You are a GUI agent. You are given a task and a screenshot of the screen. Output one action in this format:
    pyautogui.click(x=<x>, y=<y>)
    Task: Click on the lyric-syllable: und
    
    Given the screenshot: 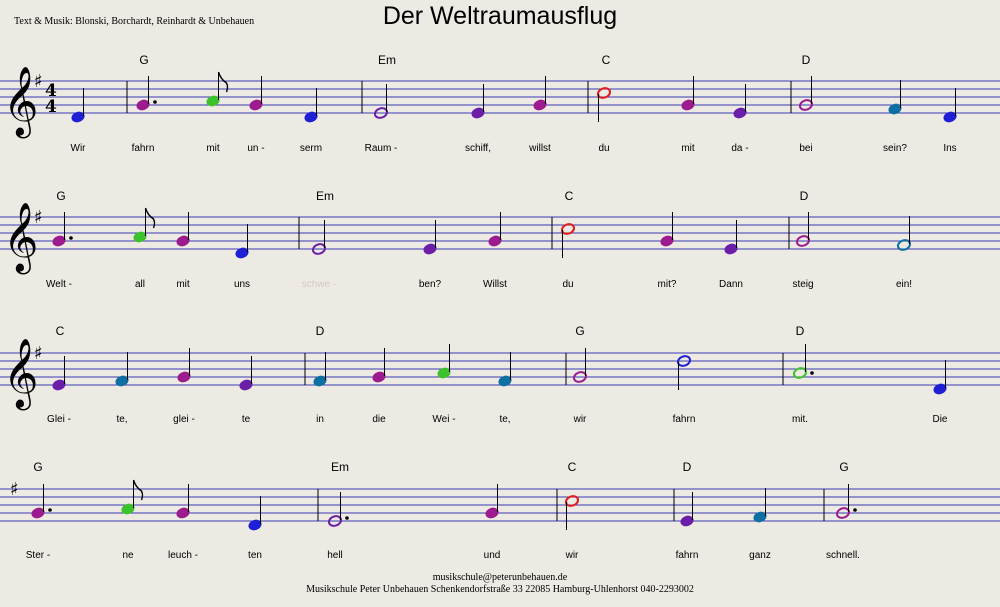 What is the action you would take?
    pyautogui.click(x=492, y=555)
    